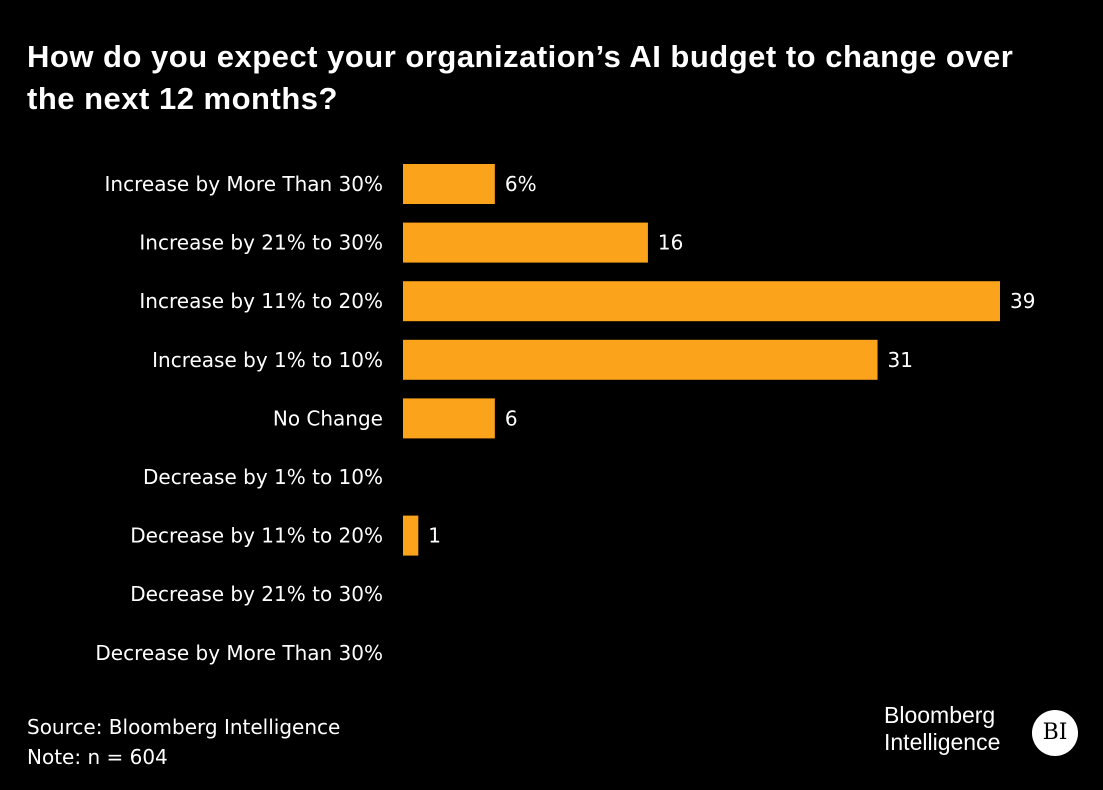  I want to click on logo-line2: Intelligence, so click(942, 742).